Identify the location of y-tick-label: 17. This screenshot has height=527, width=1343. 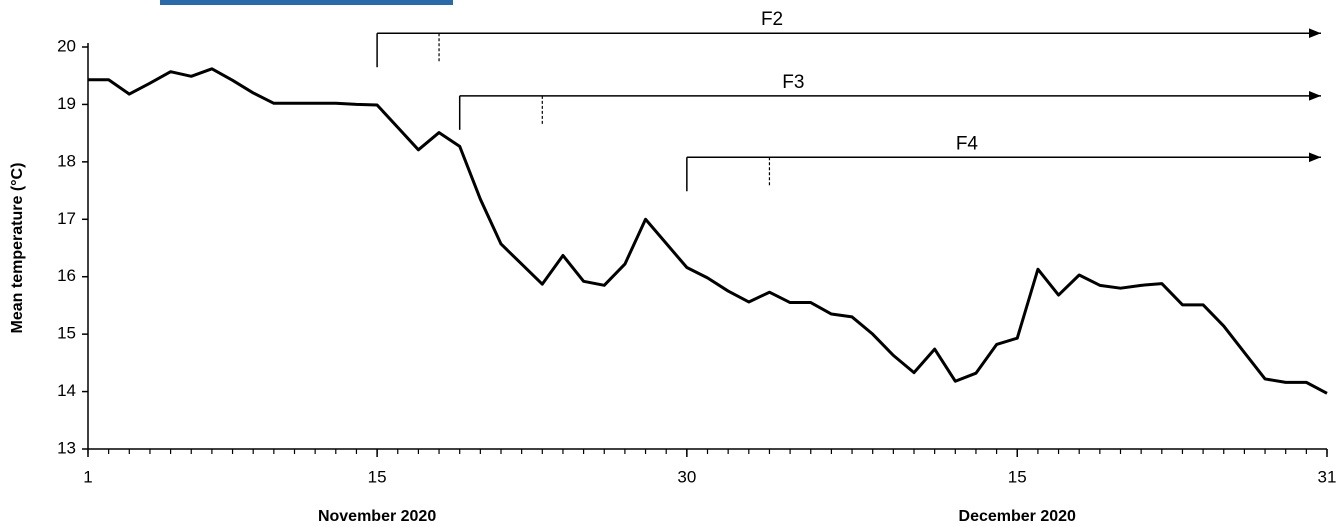
(66, 218).